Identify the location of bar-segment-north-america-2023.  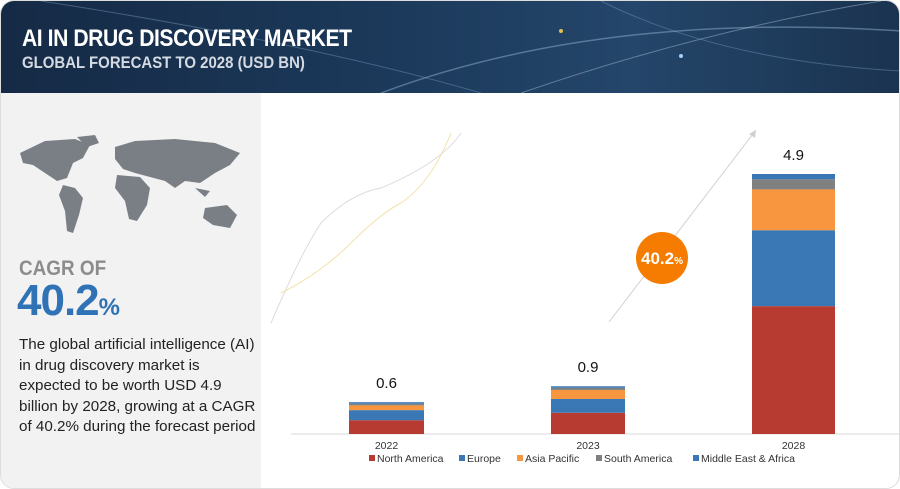
(588, 423).